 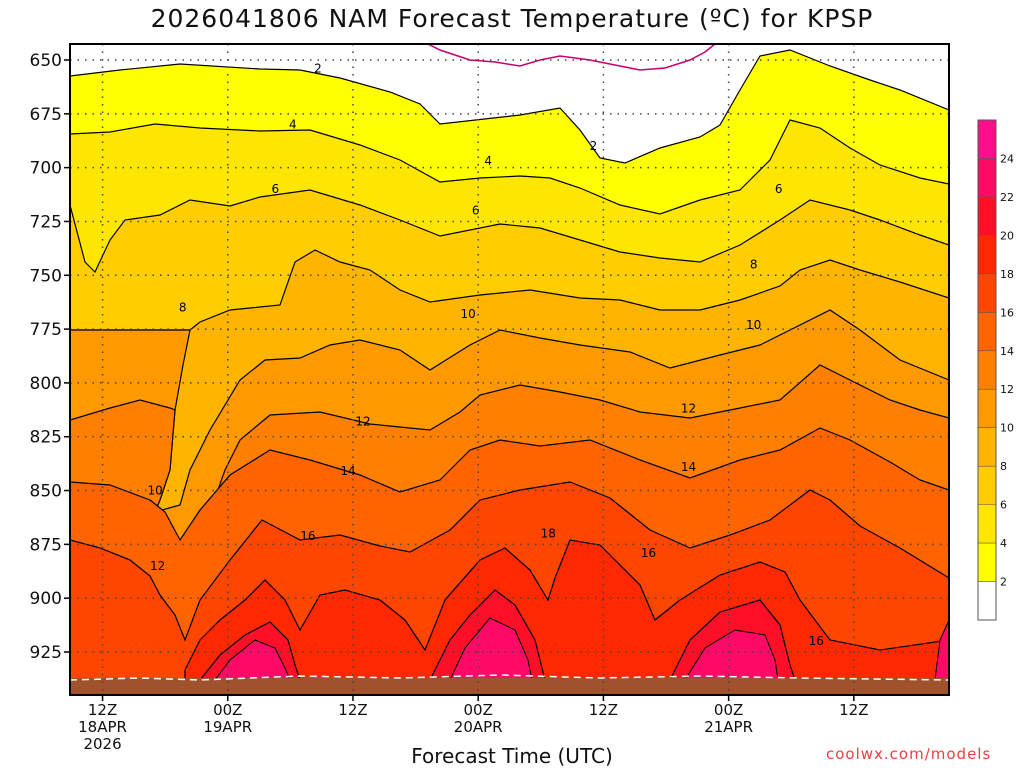 I want to click on credit-link: coolwx.com/models, so click(x=909, y=754).